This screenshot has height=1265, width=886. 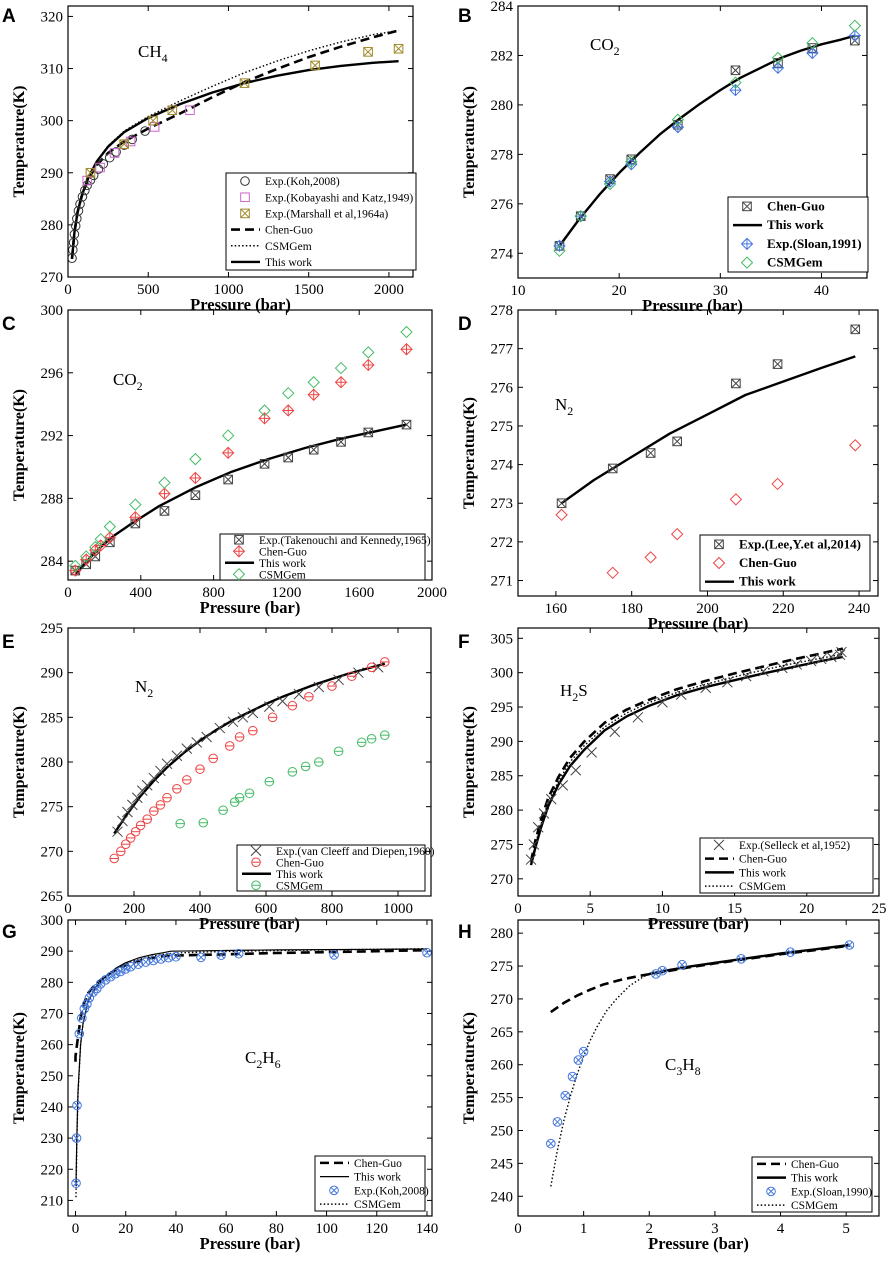 What do you see at coordinates (52, 70) in the screenshot?
I see `y-tick-label: 310` at bounding box center [52, 70].